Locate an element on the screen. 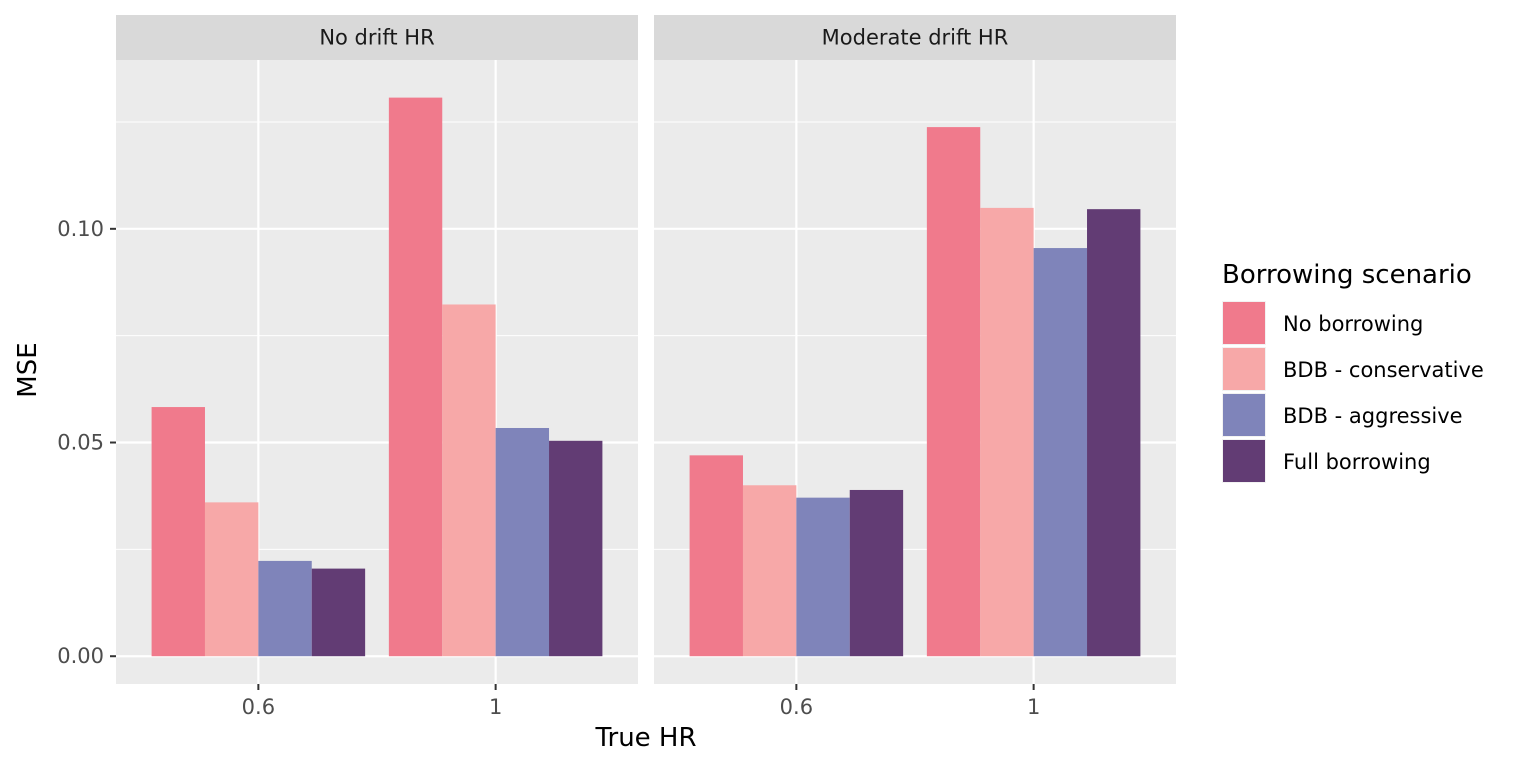  y-axis-title: MSE is located at coordinates (28, 369).